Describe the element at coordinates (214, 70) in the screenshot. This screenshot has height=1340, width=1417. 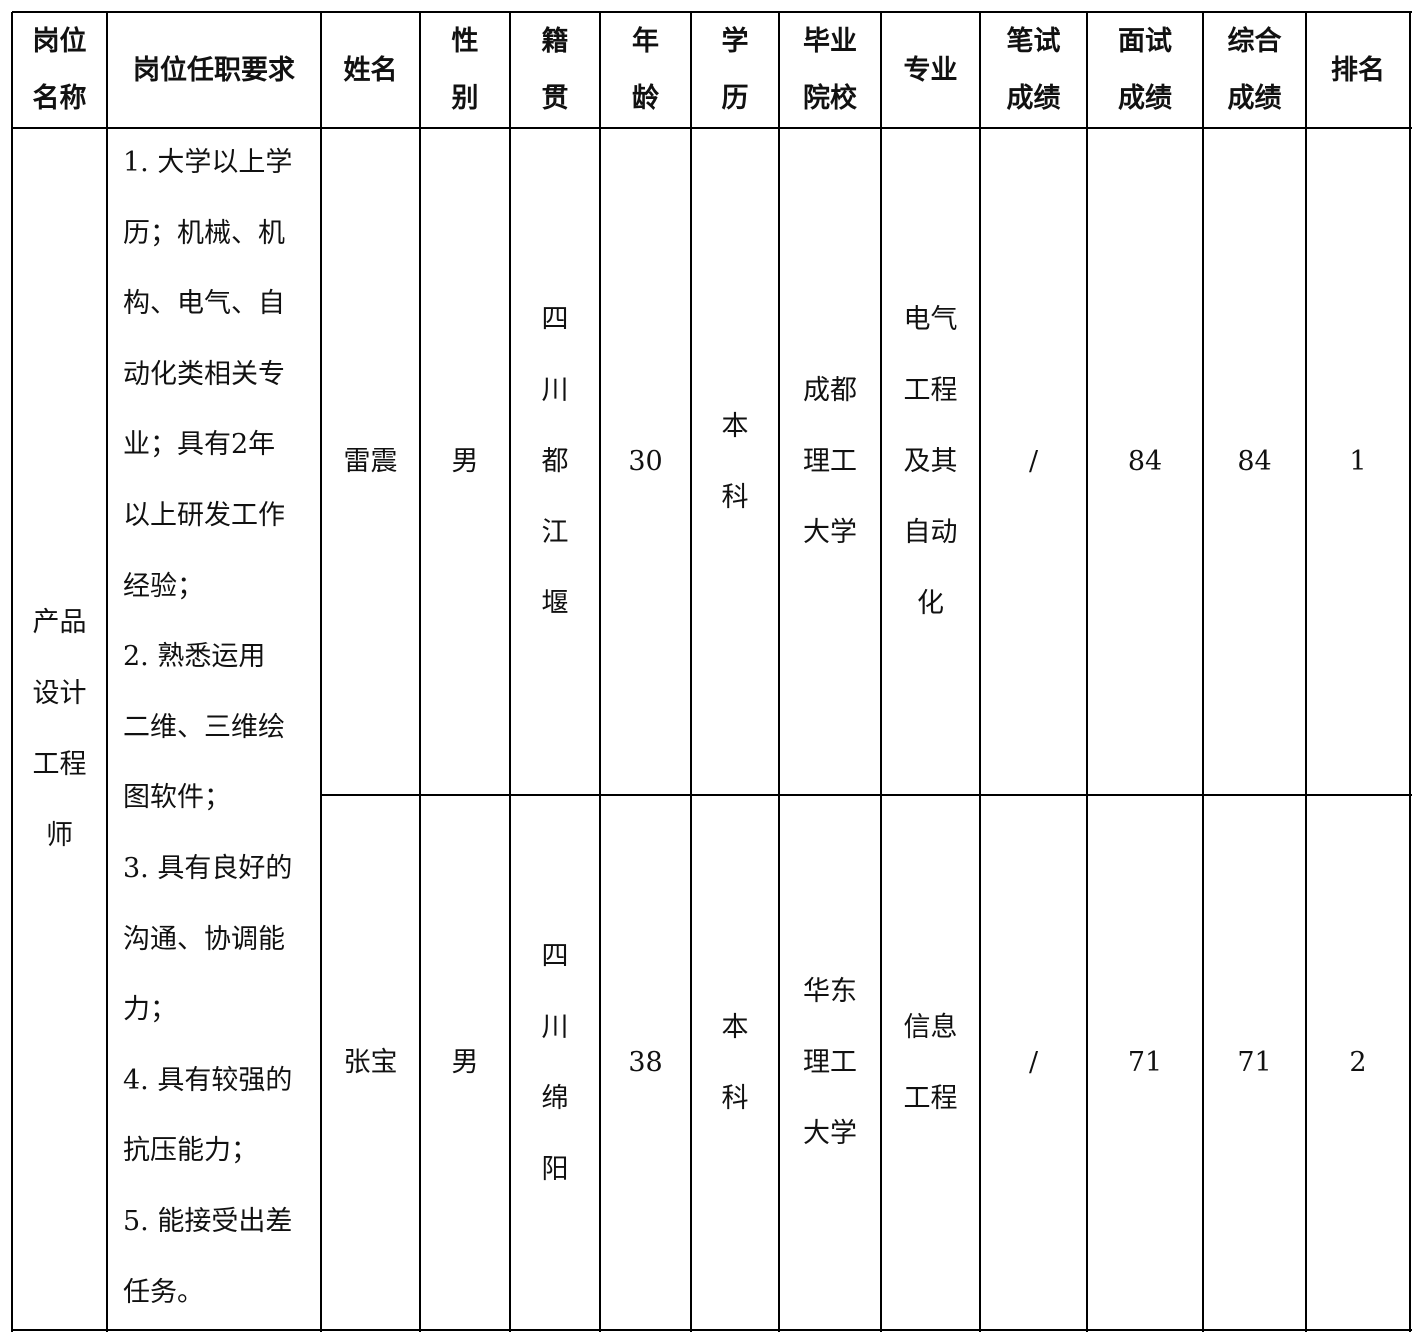
I see `header-requirements: 岗位任职要求` at that location.